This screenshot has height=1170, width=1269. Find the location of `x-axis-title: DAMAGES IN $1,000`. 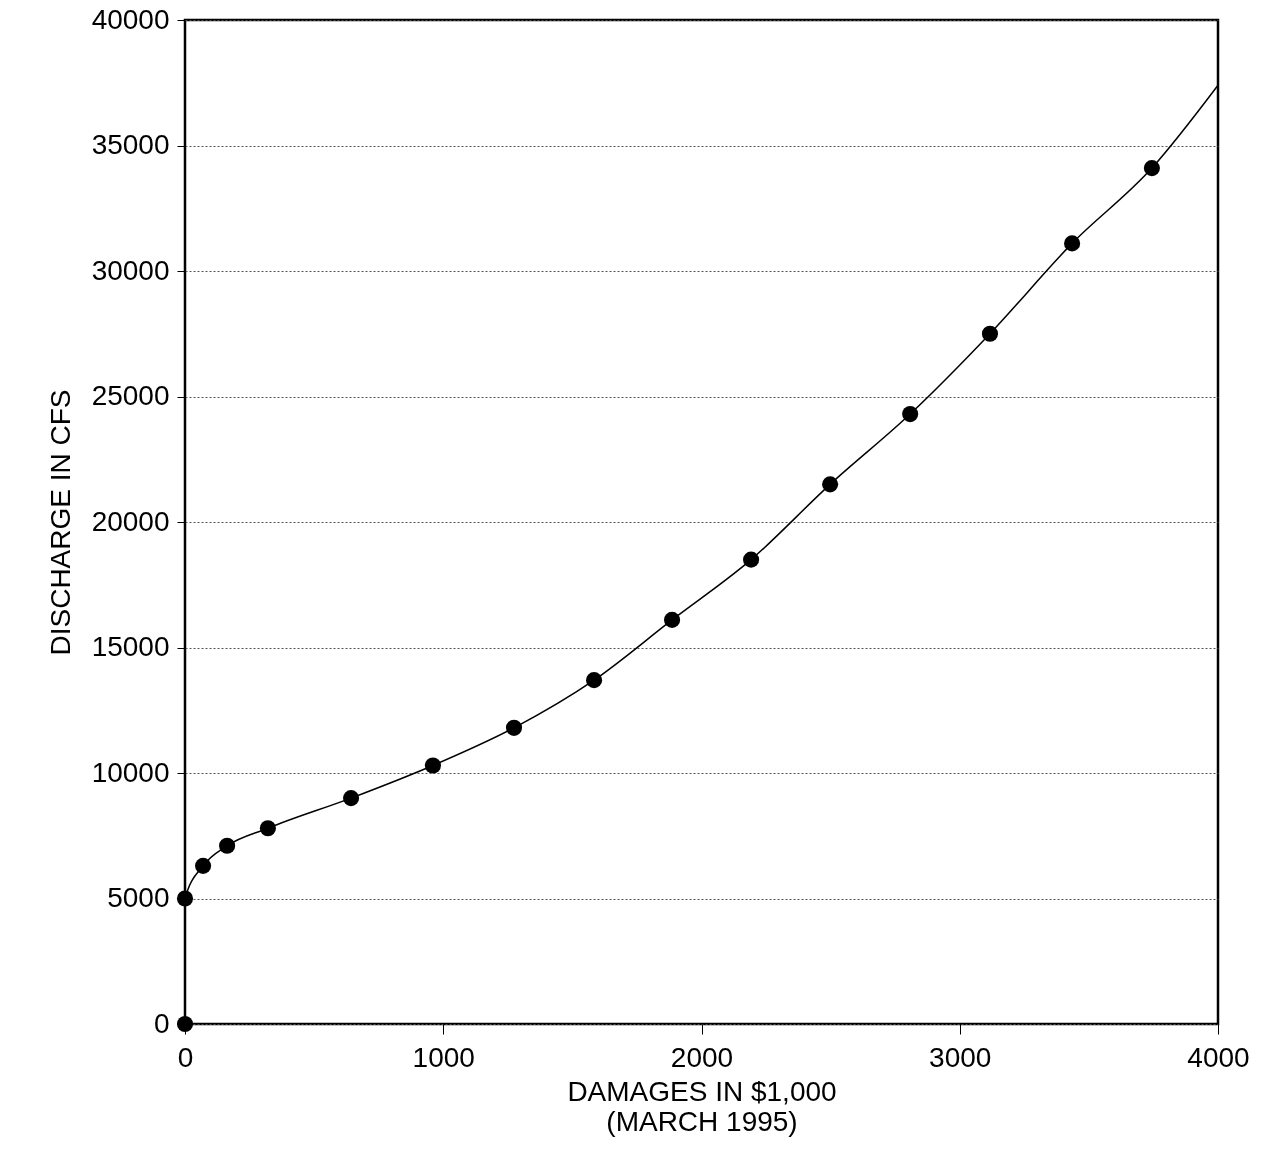

x-axis-title: DAMAGES IN $1,000 is located at coordinates (702, 1091).